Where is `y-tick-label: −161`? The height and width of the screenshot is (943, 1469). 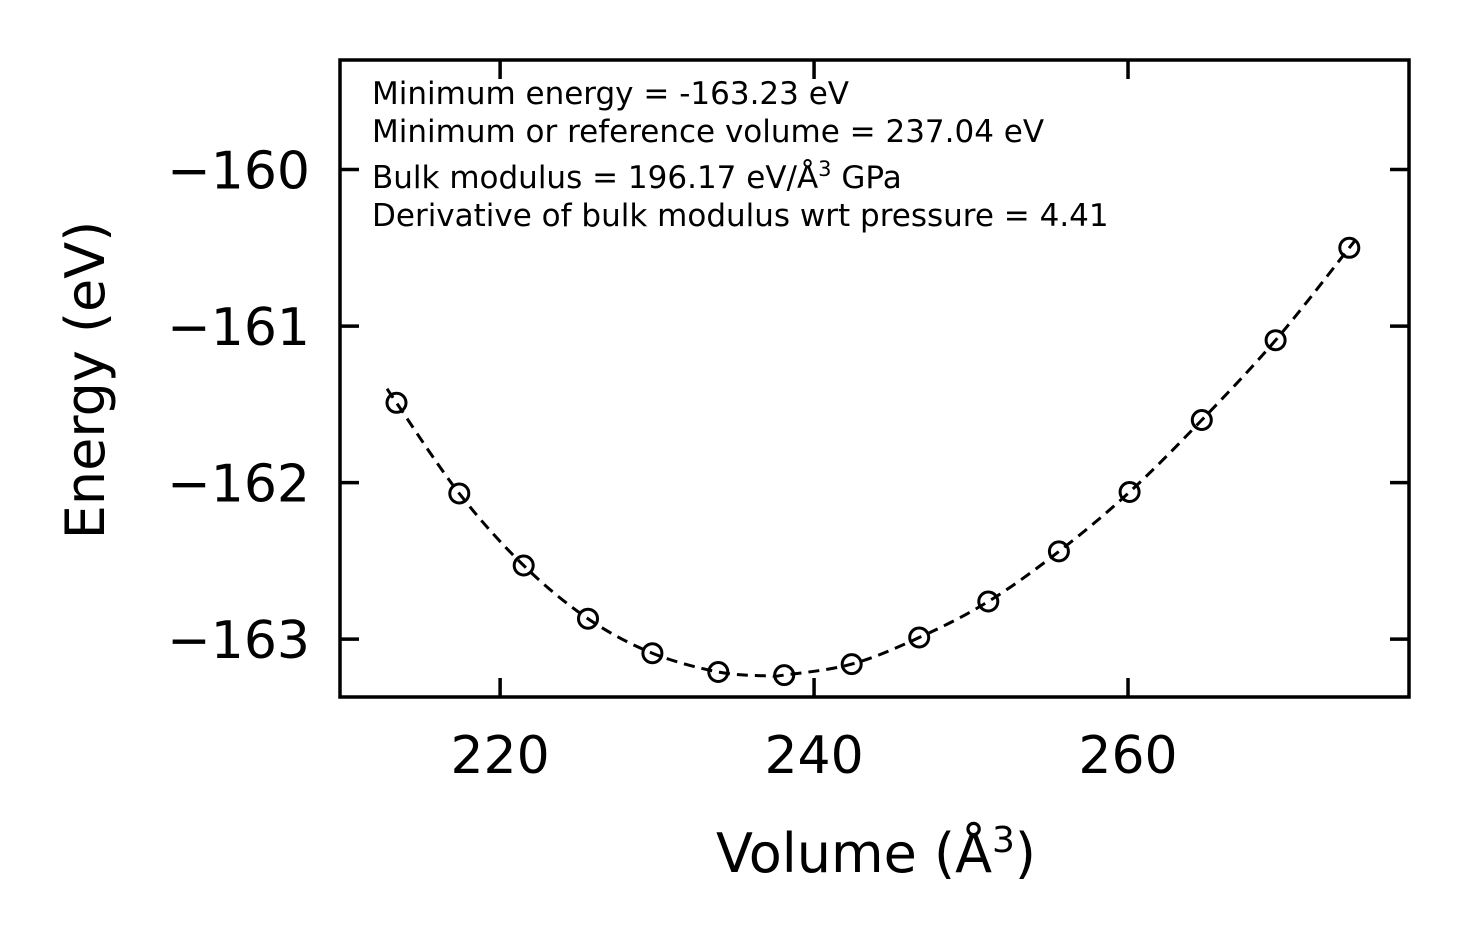
y-tick-label: −161 is located at coordinates (238, 328).